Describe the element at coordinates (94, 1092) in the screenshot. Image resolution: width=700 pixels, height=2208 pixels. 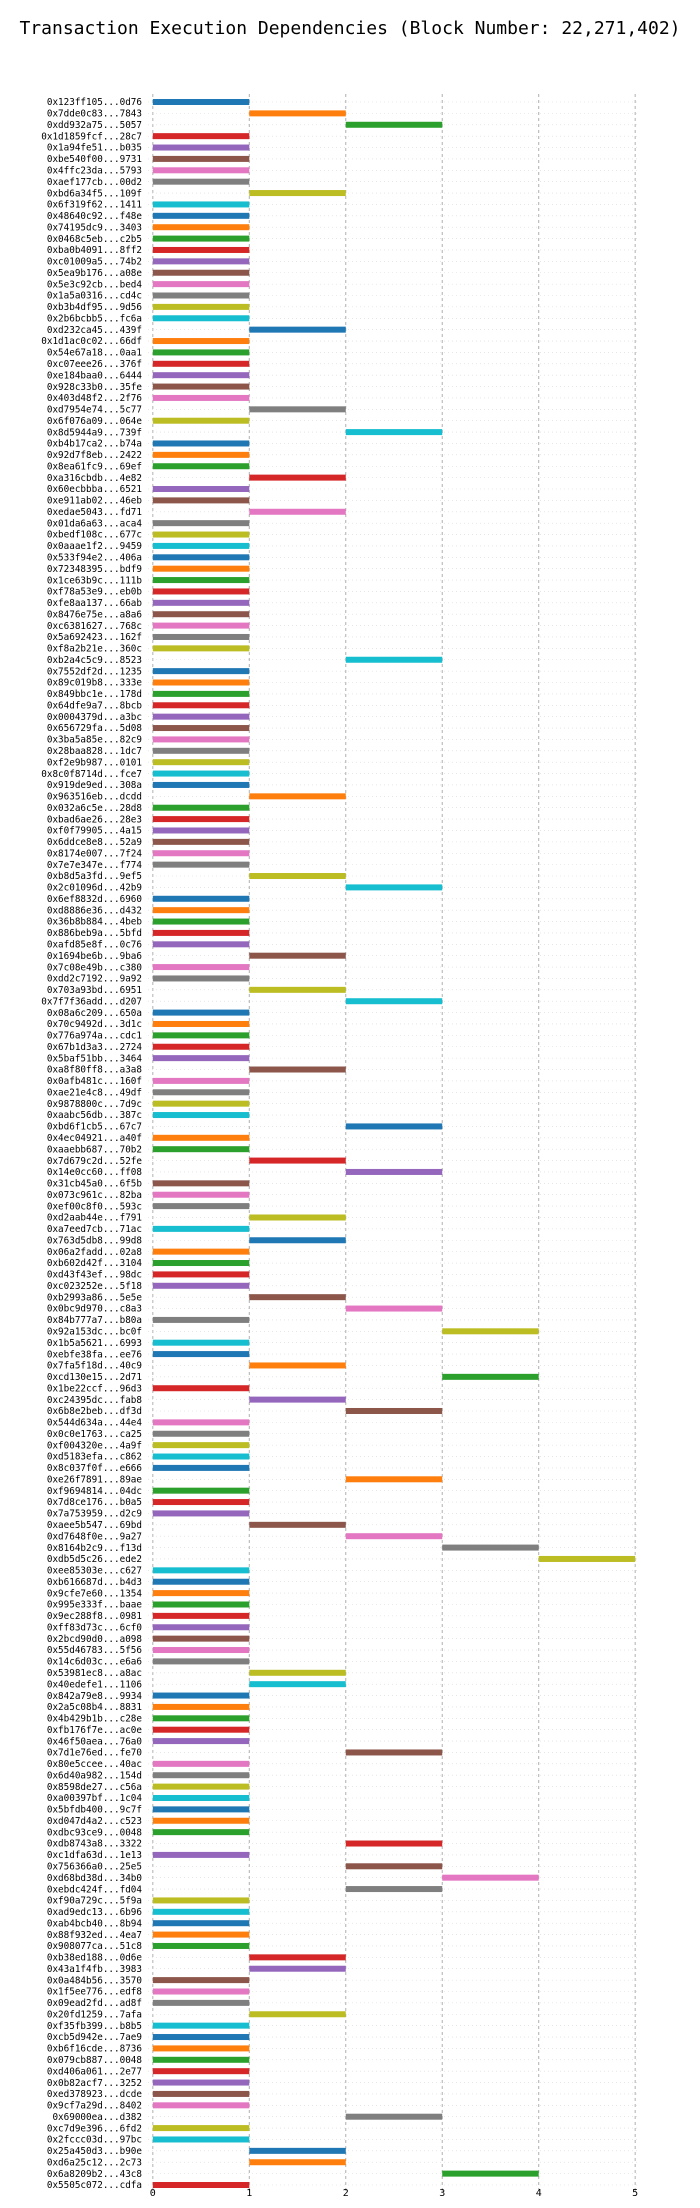
I see `transaction-hash-label: 0xae21e4c8...49df` at that location.